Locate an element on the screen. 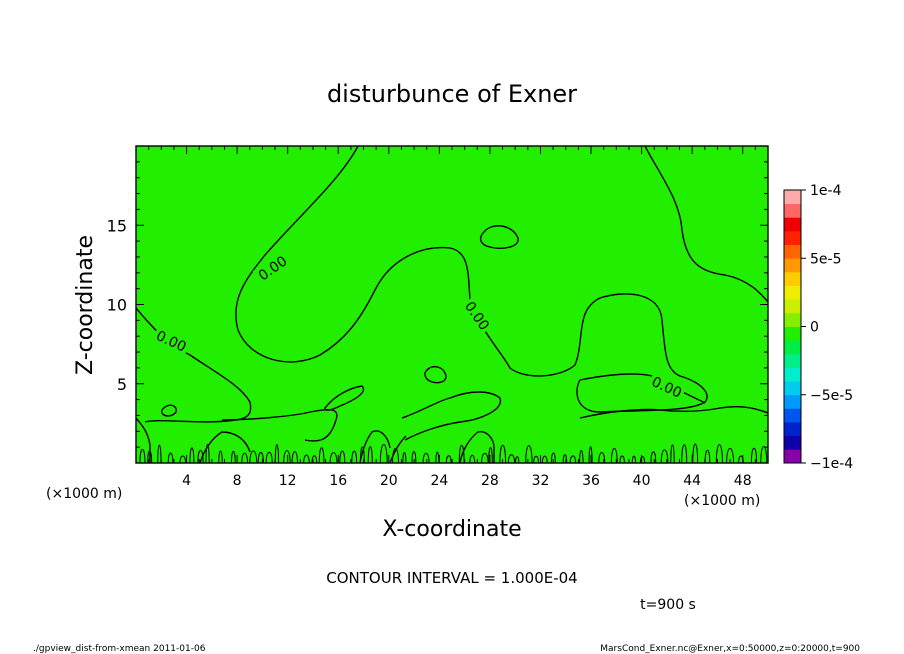 This screenshot has height=654, width=904. time-label: t=900 s is located at coordinates (668, 605).